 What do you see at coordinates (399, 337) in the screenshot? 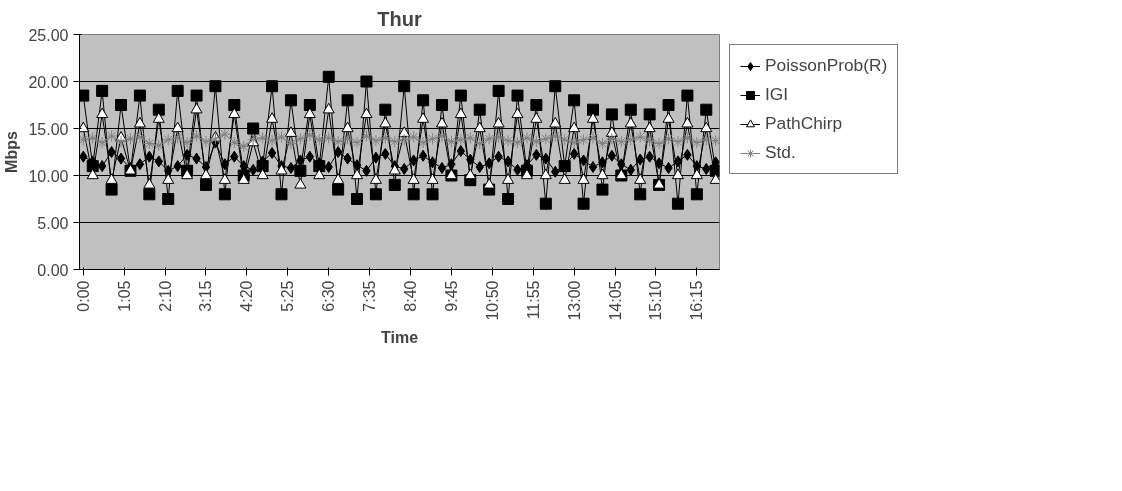
I see `x-axis-title: Time` at bounding box center [399, 337].